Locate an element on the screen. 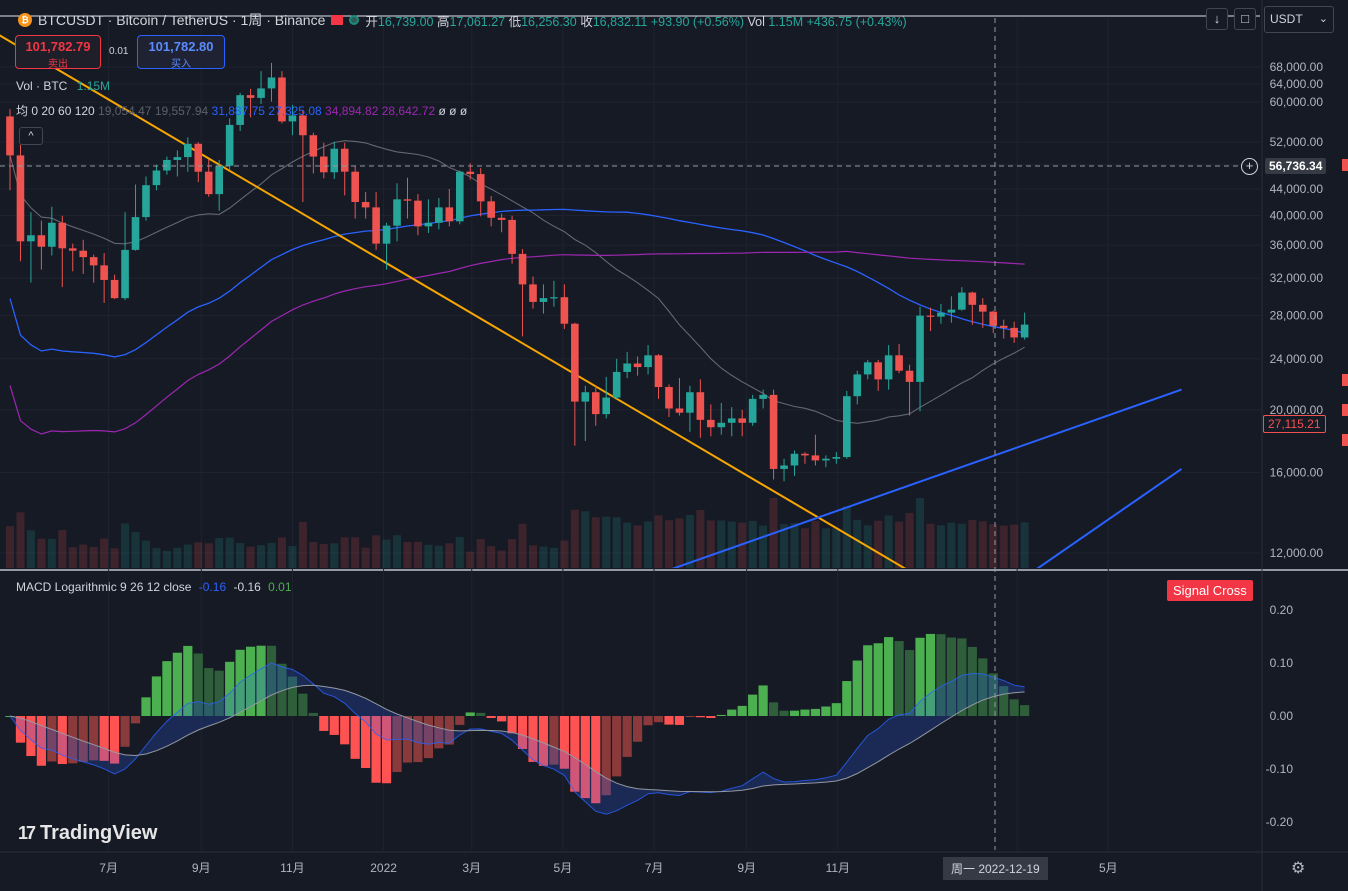 The image size is (1348, 891). tradingview-mark-icon: 17 is located at coordinates (27, 833).